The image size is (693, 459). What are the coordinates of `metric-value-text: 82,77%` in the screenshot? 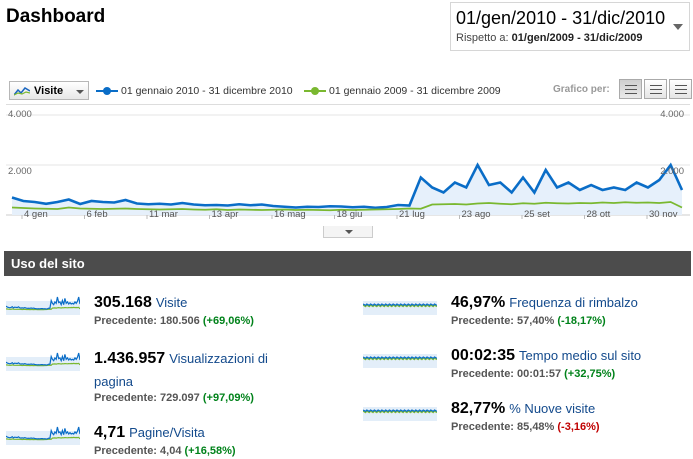 It's located at (478, 408).